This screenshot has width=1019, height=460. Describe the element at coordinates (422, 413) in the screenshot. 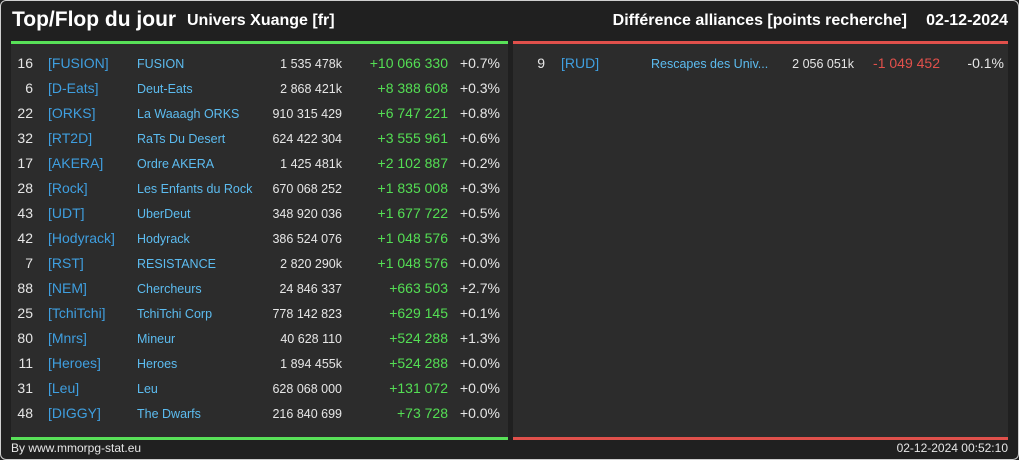

I see `diff-value: +73 728` at that location.